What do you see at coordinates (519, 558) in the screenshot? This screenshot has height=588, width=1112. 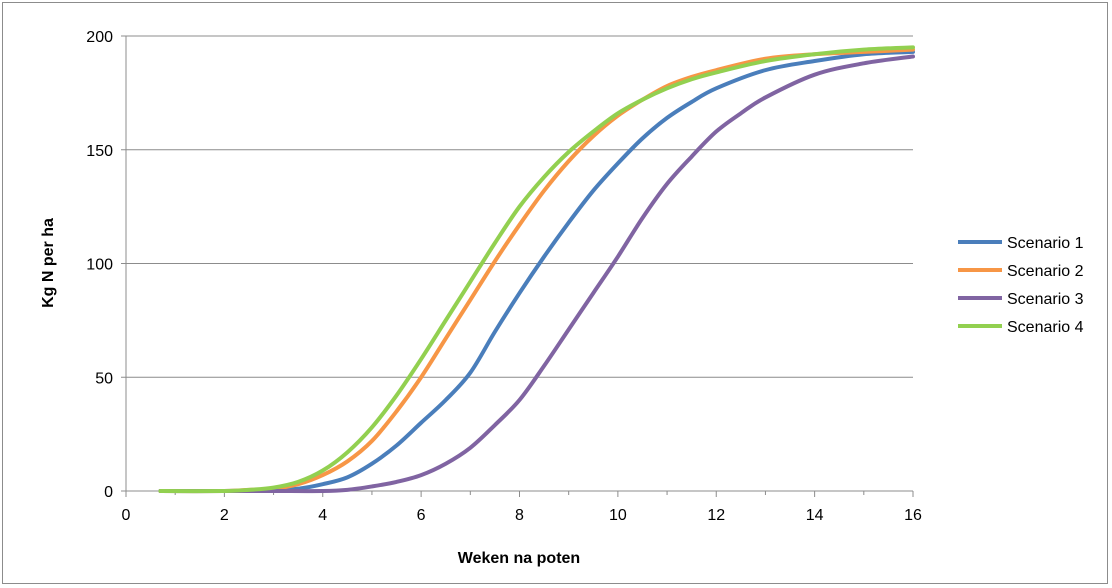 I see `x-axis-title: Weken na poten` at bounding box center [519, 558].